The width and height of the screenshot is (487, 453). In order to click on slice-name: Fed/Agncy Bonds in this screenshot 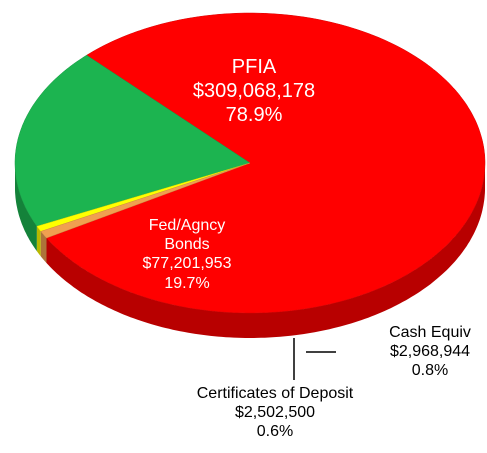, I will do `click(187, 235)`.